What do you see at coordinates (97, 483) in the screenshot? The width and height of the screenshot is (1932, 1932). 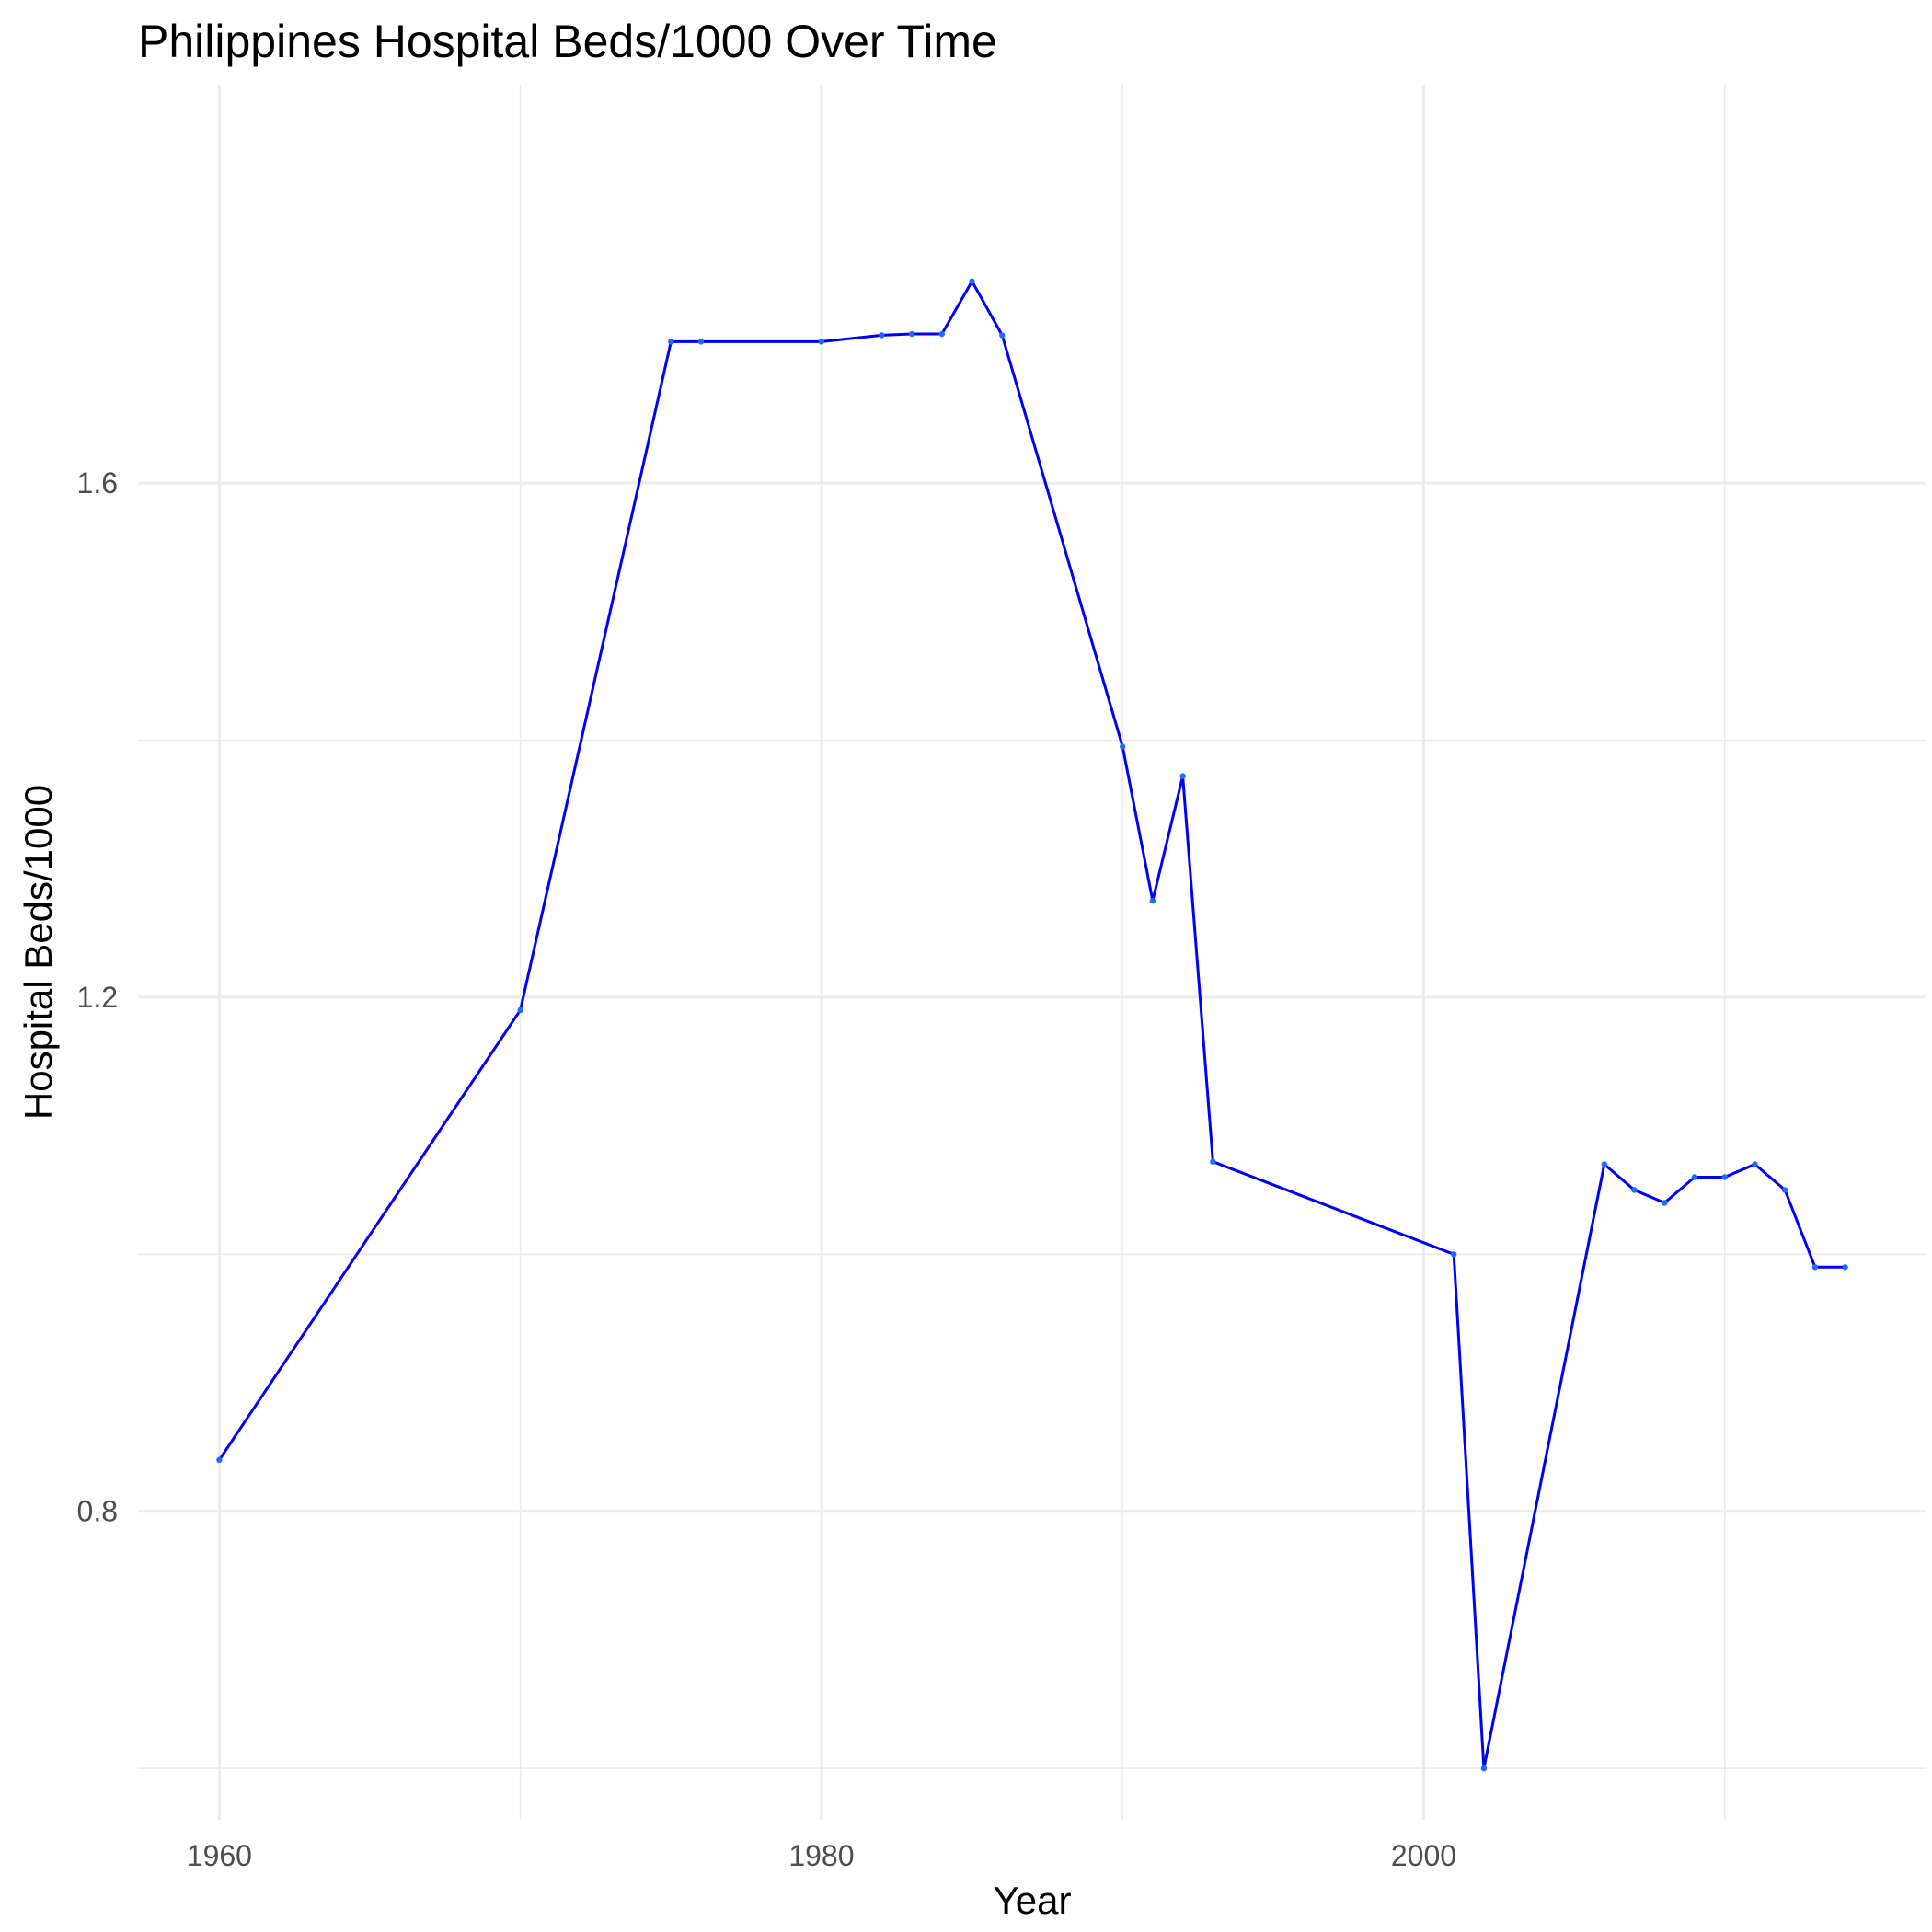 I see `y-tick-label: 1.6` at bounding box center [97, 483].